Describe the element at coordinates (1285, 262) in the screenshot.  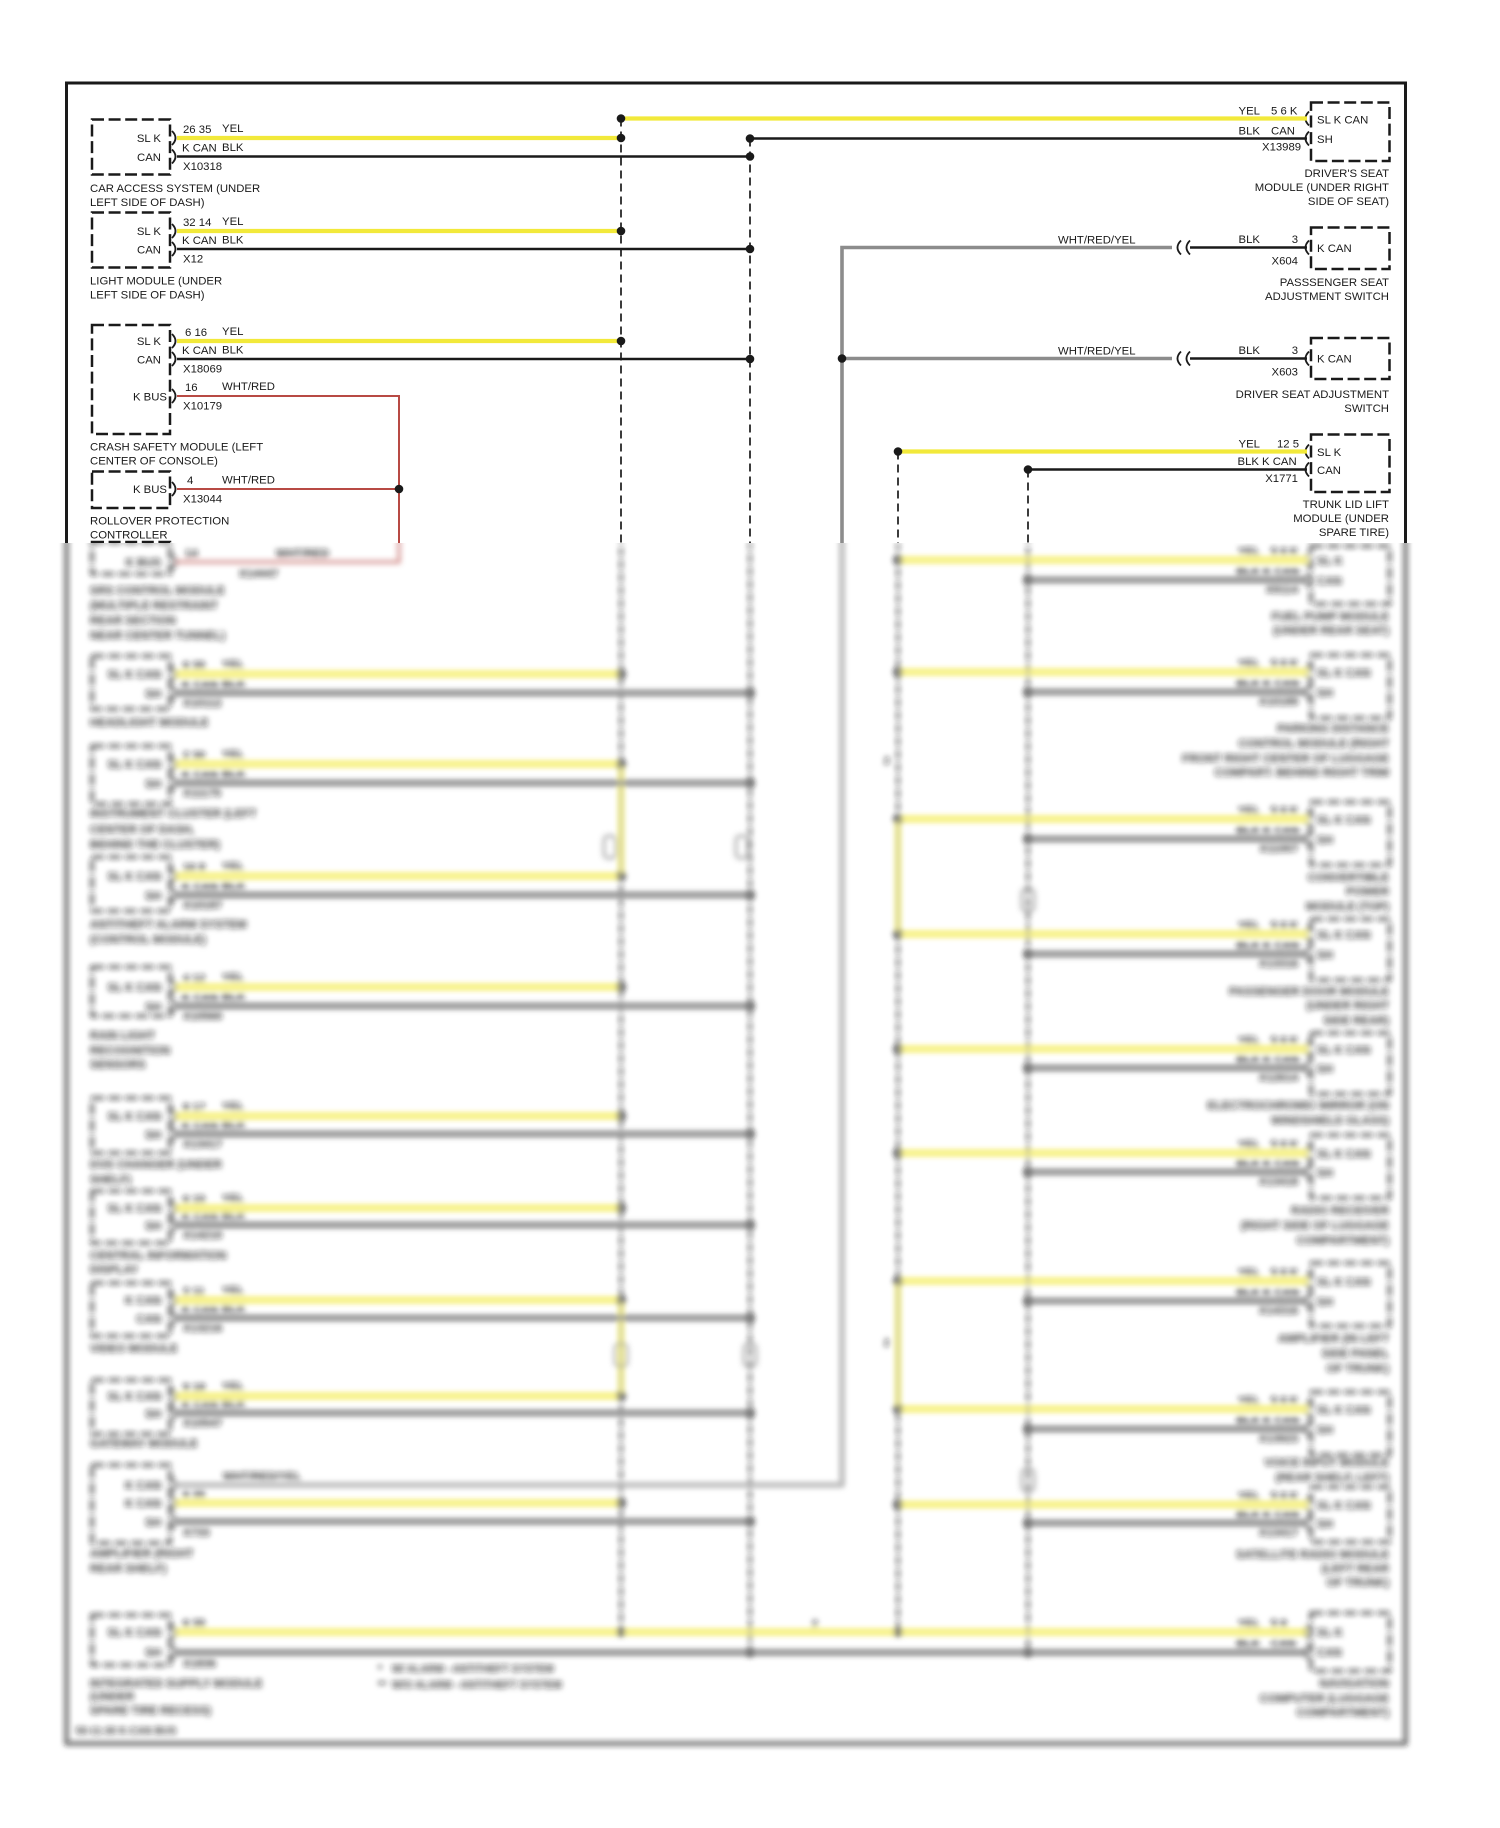
I see `svg-text: X604` at that location.